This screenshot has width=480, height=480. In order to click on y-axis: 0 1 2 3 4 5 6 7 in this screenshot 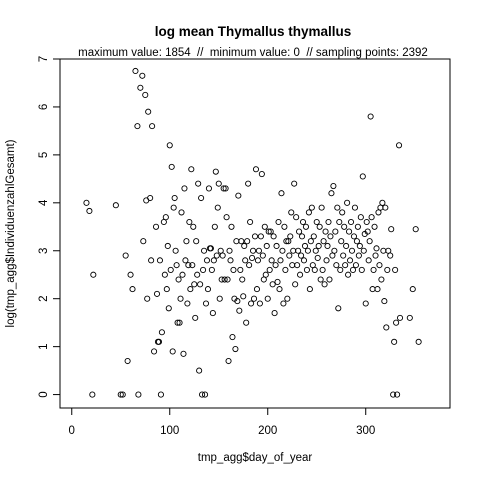, I will do `click(49, 227)`.